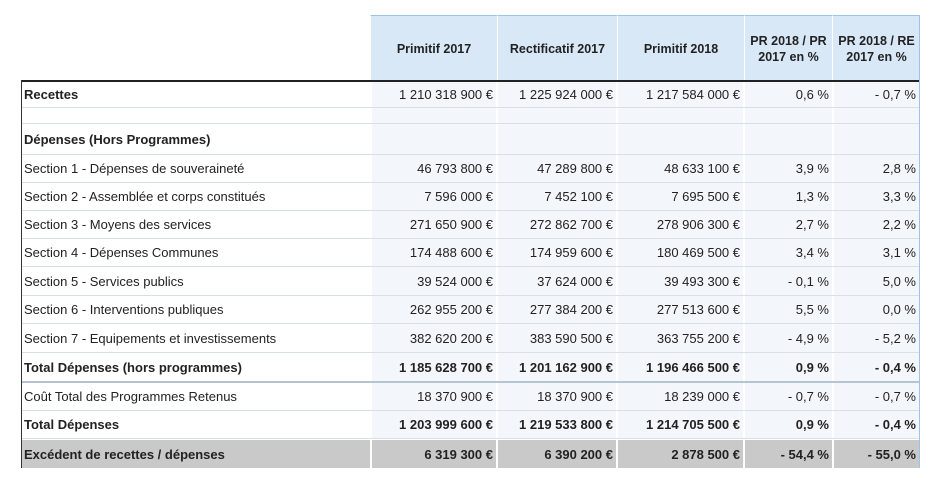 This screenshot has width=930, height=478. I want to click on row-label: Section 4 - Dépenses Communes, so click(196, 252).